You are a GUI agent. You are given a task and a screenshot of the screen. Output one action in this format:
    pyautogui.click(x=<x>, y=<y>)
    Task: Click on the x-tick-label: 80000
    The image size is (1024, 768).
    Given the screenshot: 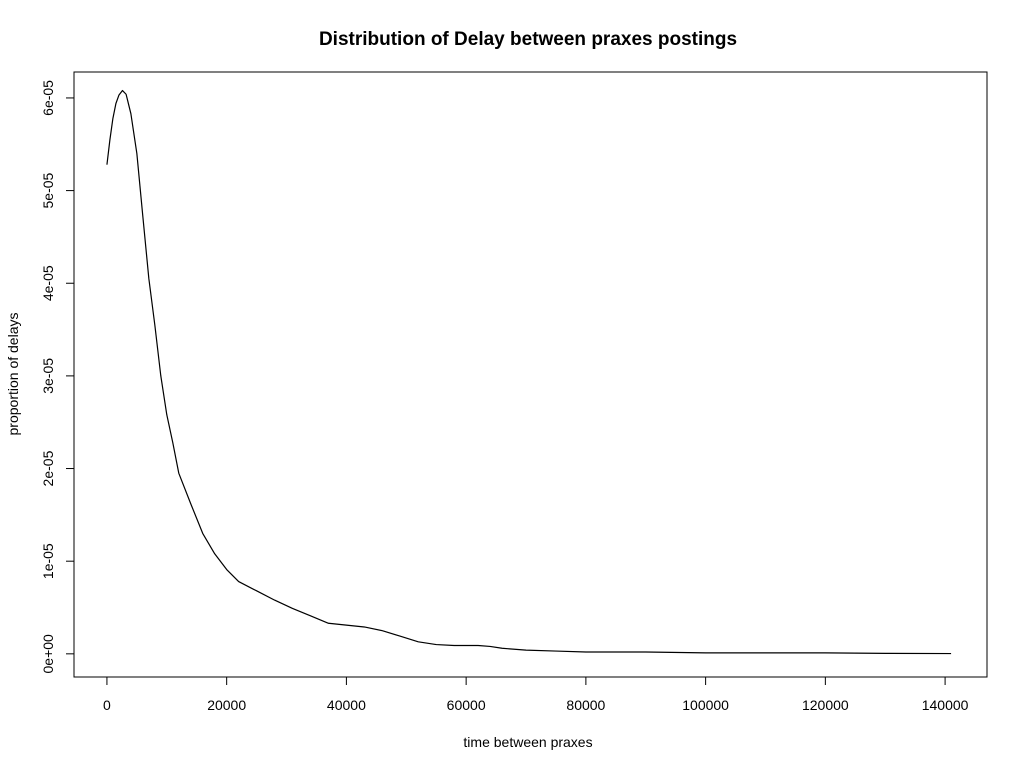 What is the action you would take?
    pyautogui.click(x=585, y=705)
    